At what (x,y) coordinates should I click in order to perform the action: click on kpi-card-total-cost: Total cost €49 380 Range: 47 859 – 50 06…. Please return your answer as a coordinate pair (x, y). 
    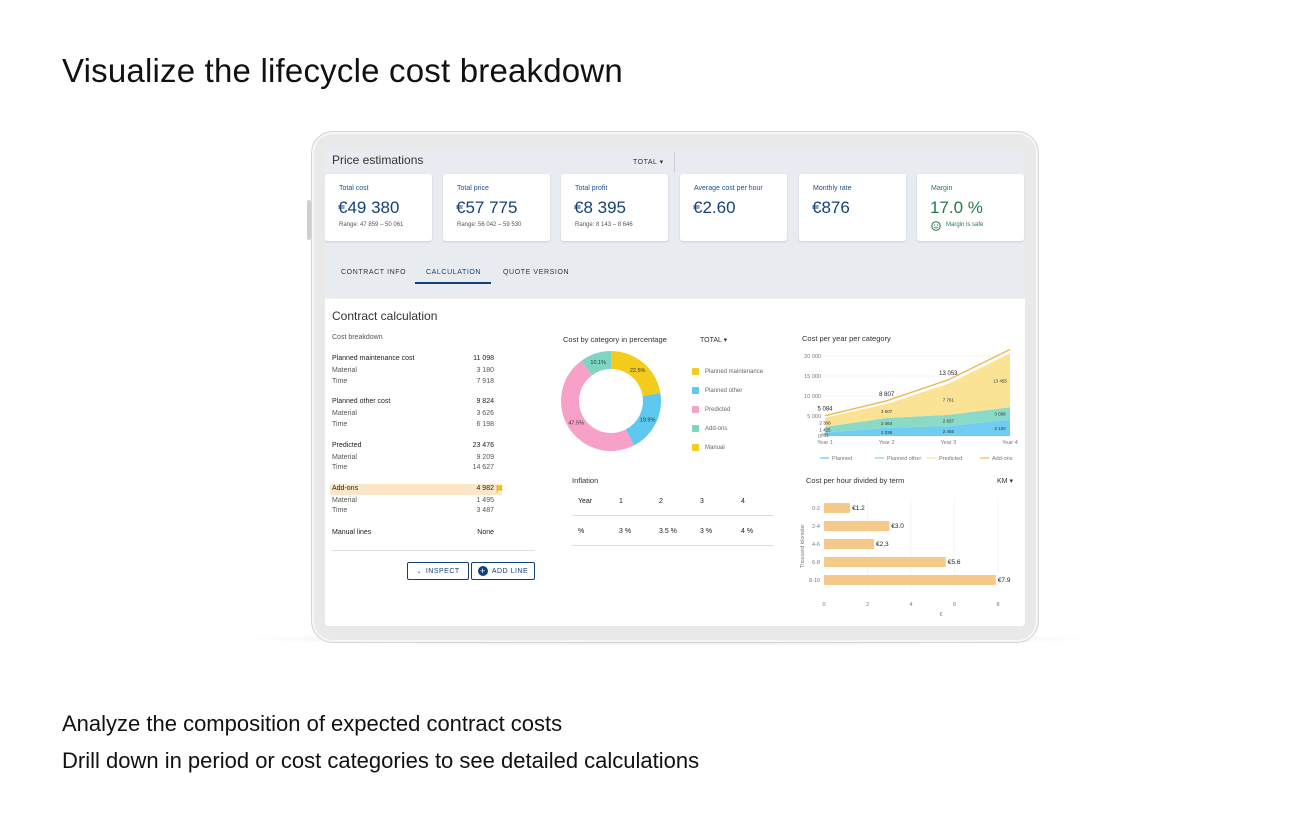
    Looking at the image, I should click on (378, 207).